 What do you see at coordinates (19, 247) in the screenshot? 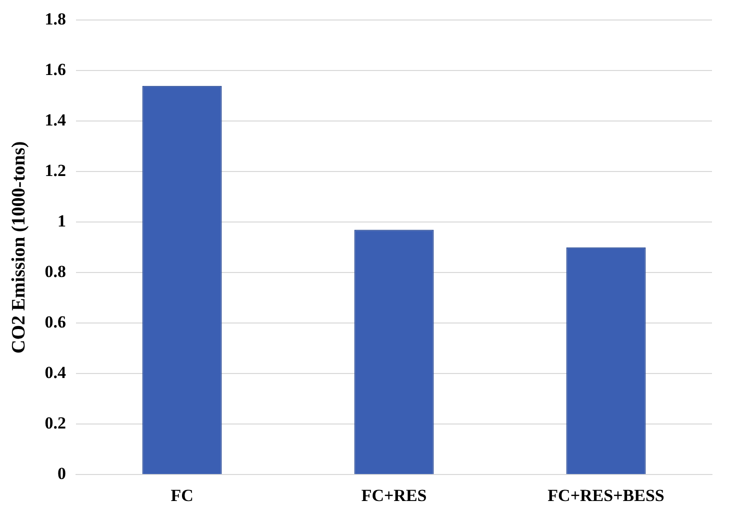
I see `y-axis-title: CO2 Emission (1000-tons)` at bounding box center [19, 247].